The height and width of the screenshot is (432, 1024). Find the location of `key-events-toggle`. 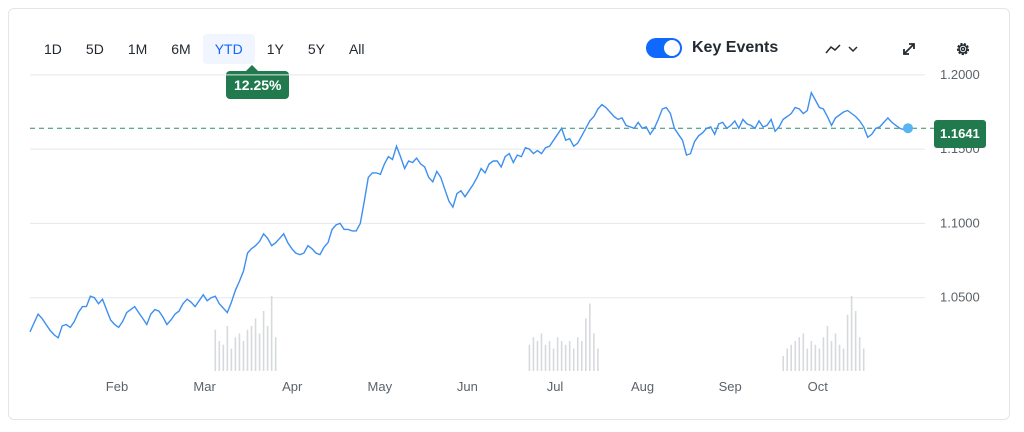

key-events-toggle is located at coordinates (664, 48).